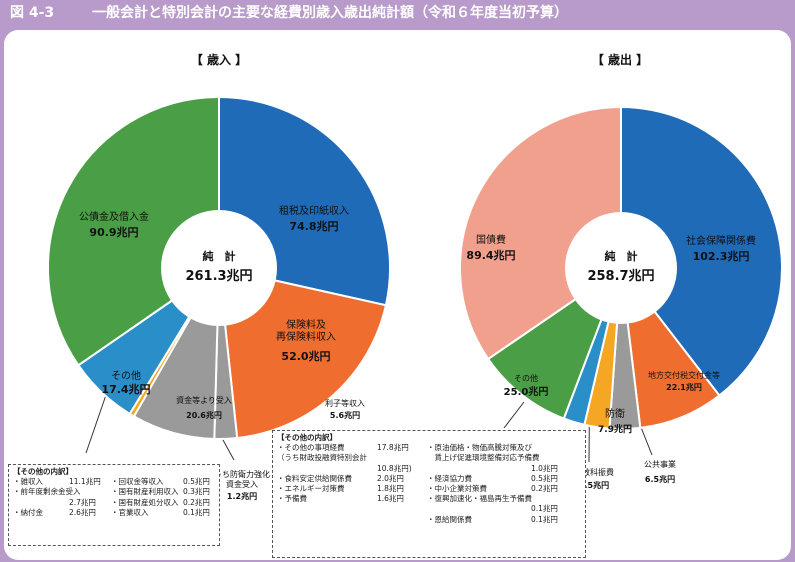  What do you see at coordinates (343, 448) in the screenshot?
I see `list-item: ・その他の事項経費 17.8兆円` at bounding box center [343, 448].